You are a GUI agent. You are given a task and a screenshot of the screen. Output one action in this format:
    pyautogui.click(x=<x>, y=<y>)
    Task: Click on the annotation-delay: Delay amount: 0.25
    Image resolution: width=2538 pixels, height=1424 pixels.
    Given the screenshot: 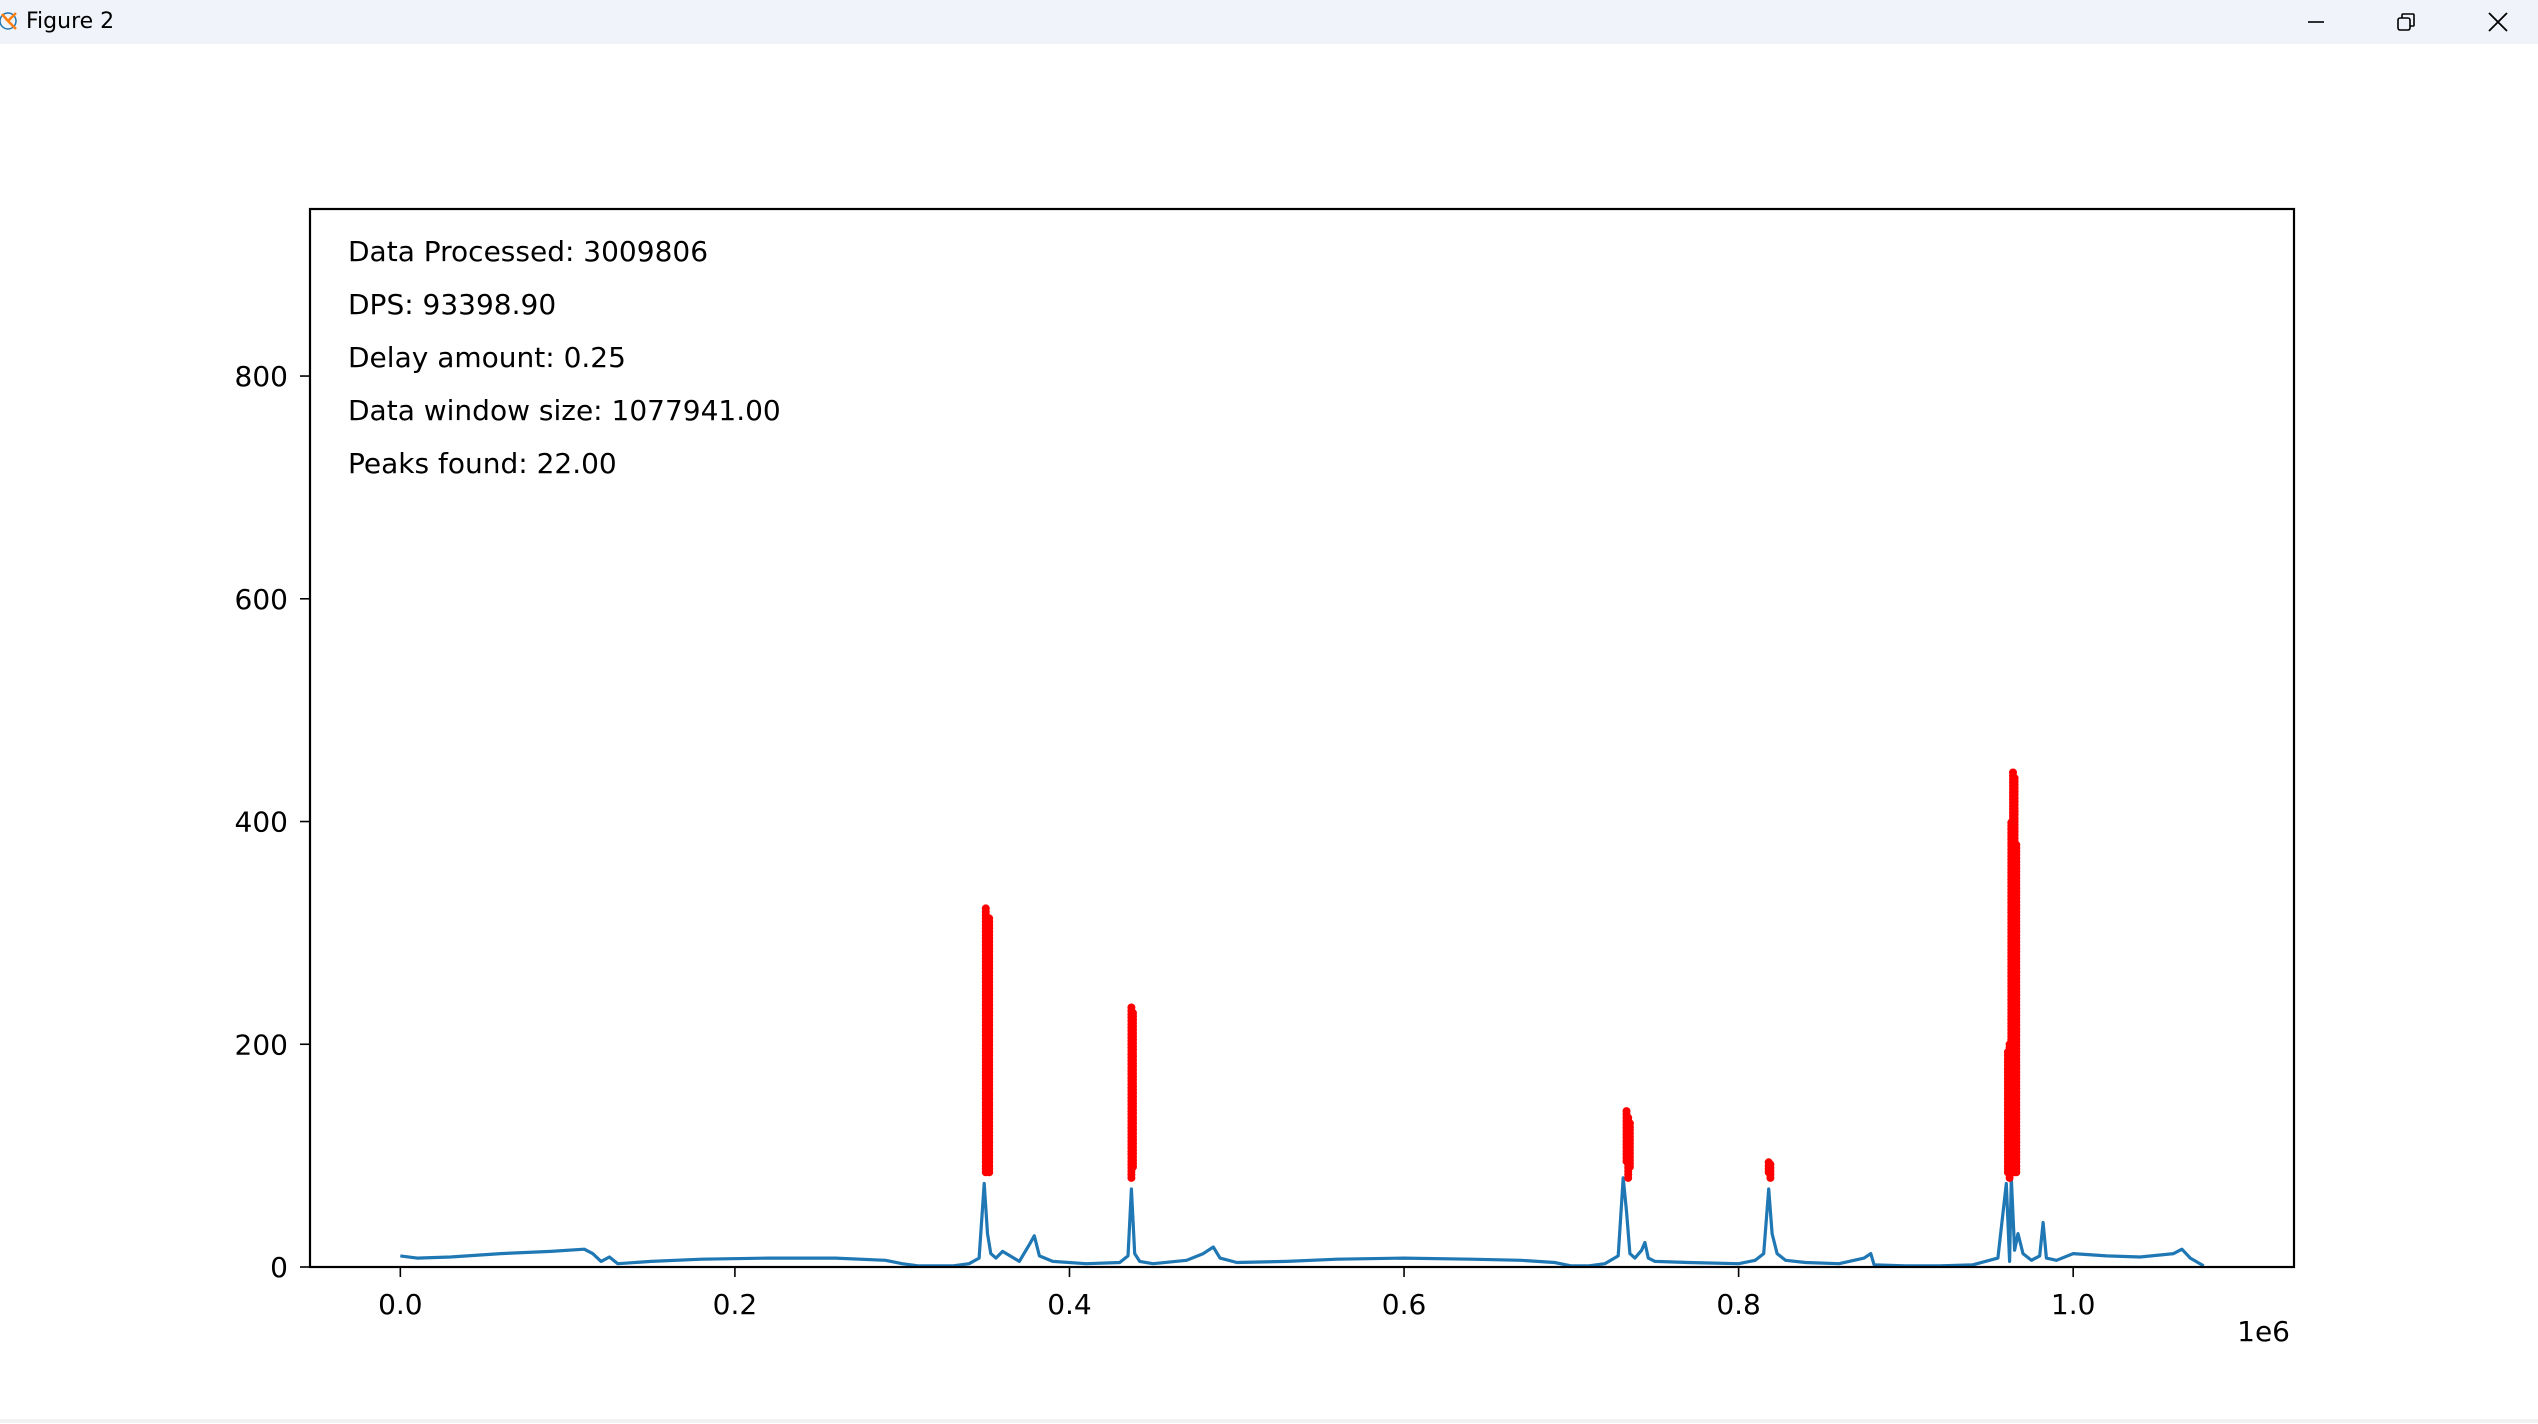 What is the action you would take?
    pyautogui.click(x=487, y=357)
    